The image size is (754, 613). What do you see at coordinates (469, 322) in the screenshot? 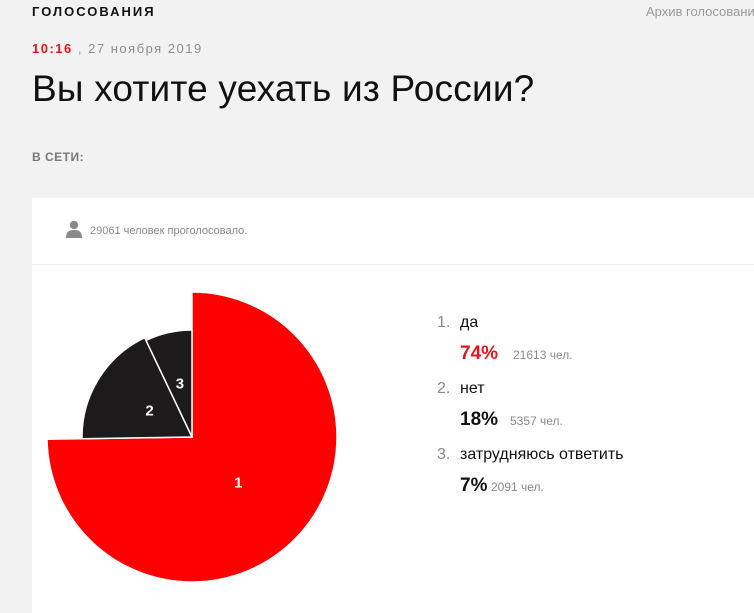
I see `legend-label: да` at bounding box center [469, 322].